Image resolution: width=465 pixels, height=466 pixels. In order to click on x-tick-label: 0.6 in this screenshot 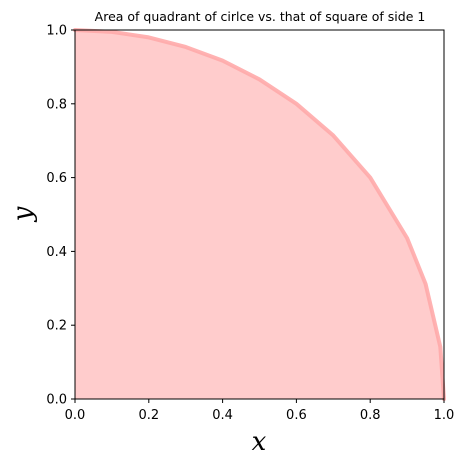, I will do `click(296, 415)`.